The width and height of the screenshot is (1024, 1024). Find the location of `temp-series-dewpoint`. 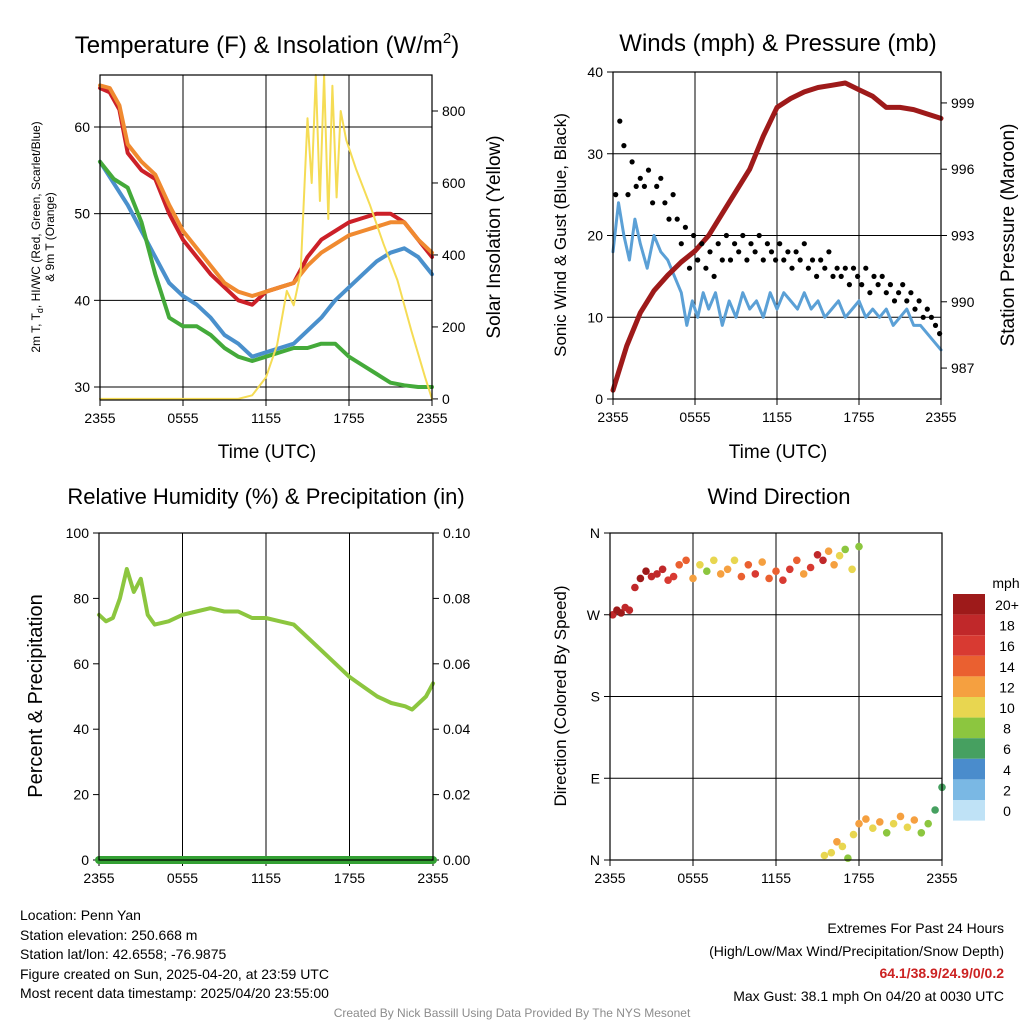

temp-series-dewpoint is located at coordinates (266, 274).